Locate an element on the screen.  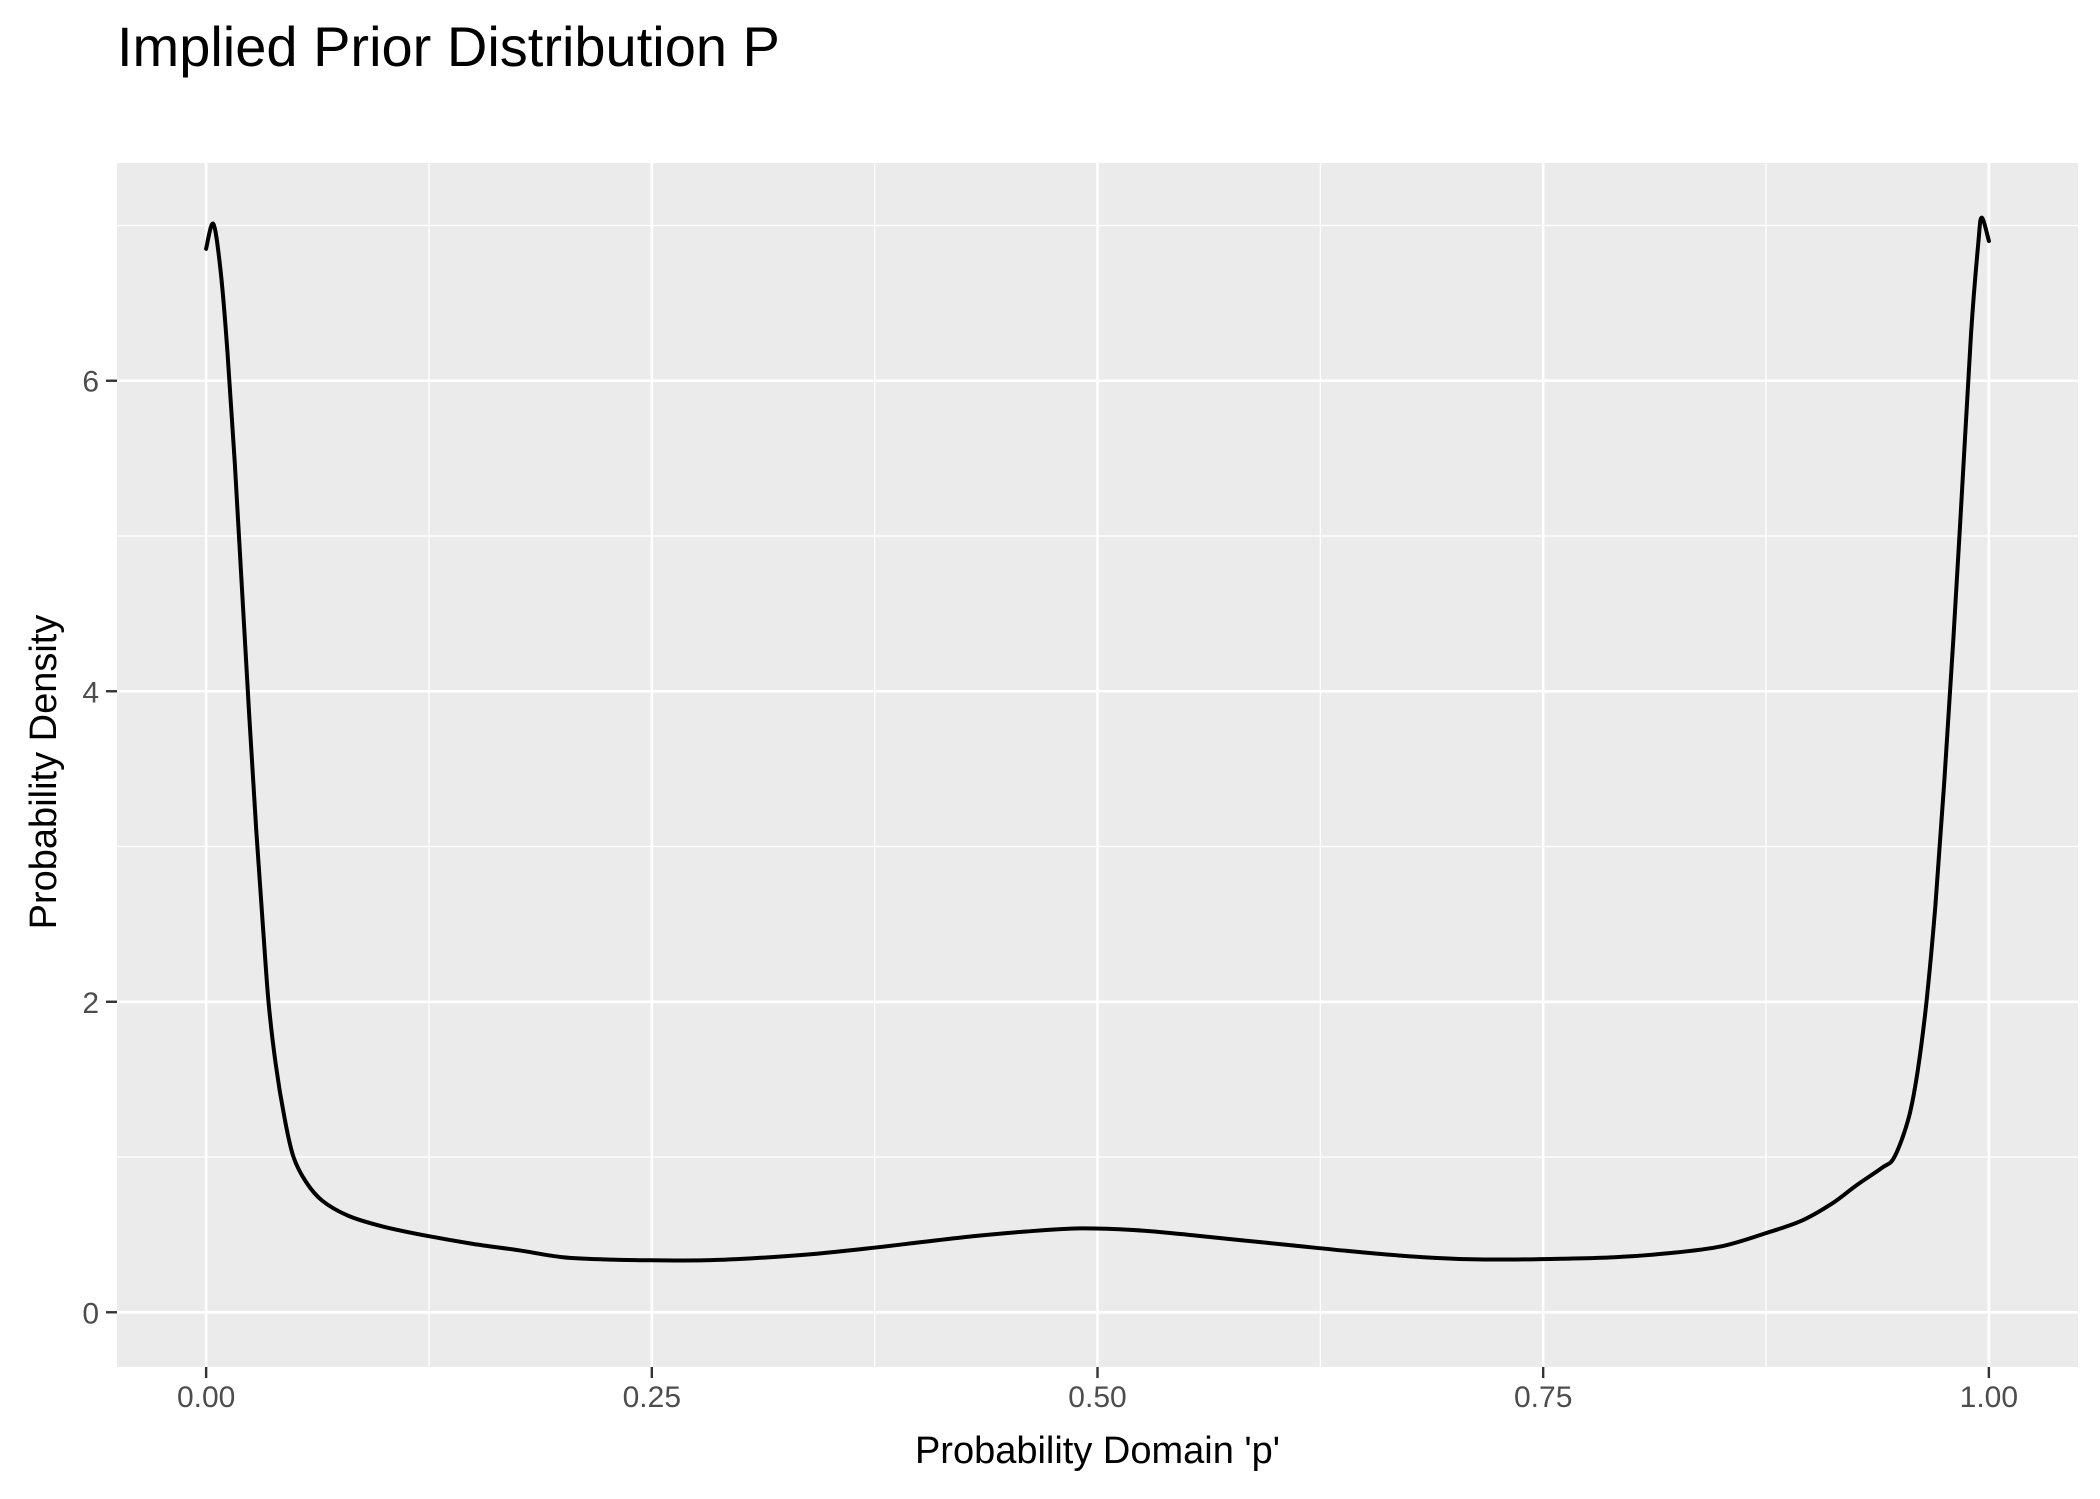
y-tick-label: 6 is located at coordinates (90, 382).